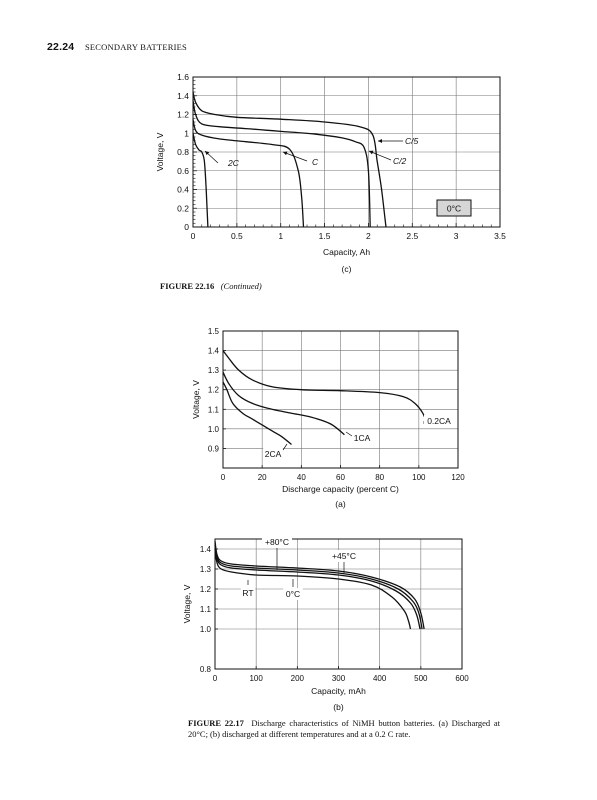 Image resolution: width=597 pixels, height=800 pixels. Describe the element at coordinates (439, 421) in the screenshot. I see `curve-label: 0.2CA` at that location.